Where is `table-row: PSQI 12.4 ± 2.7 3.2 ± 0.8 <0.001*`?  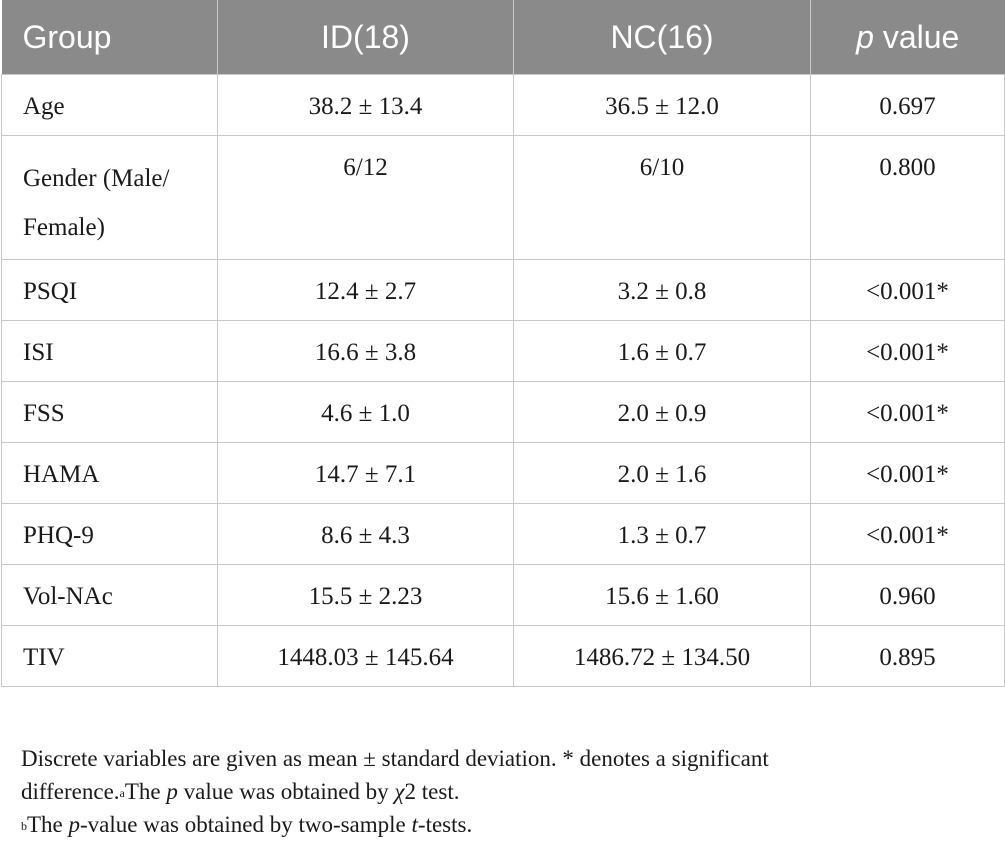
table-row: PSQI 12.4 ± 2.7 3.2 ± 0.8 <0.001* is located at coordinates (503, 290).